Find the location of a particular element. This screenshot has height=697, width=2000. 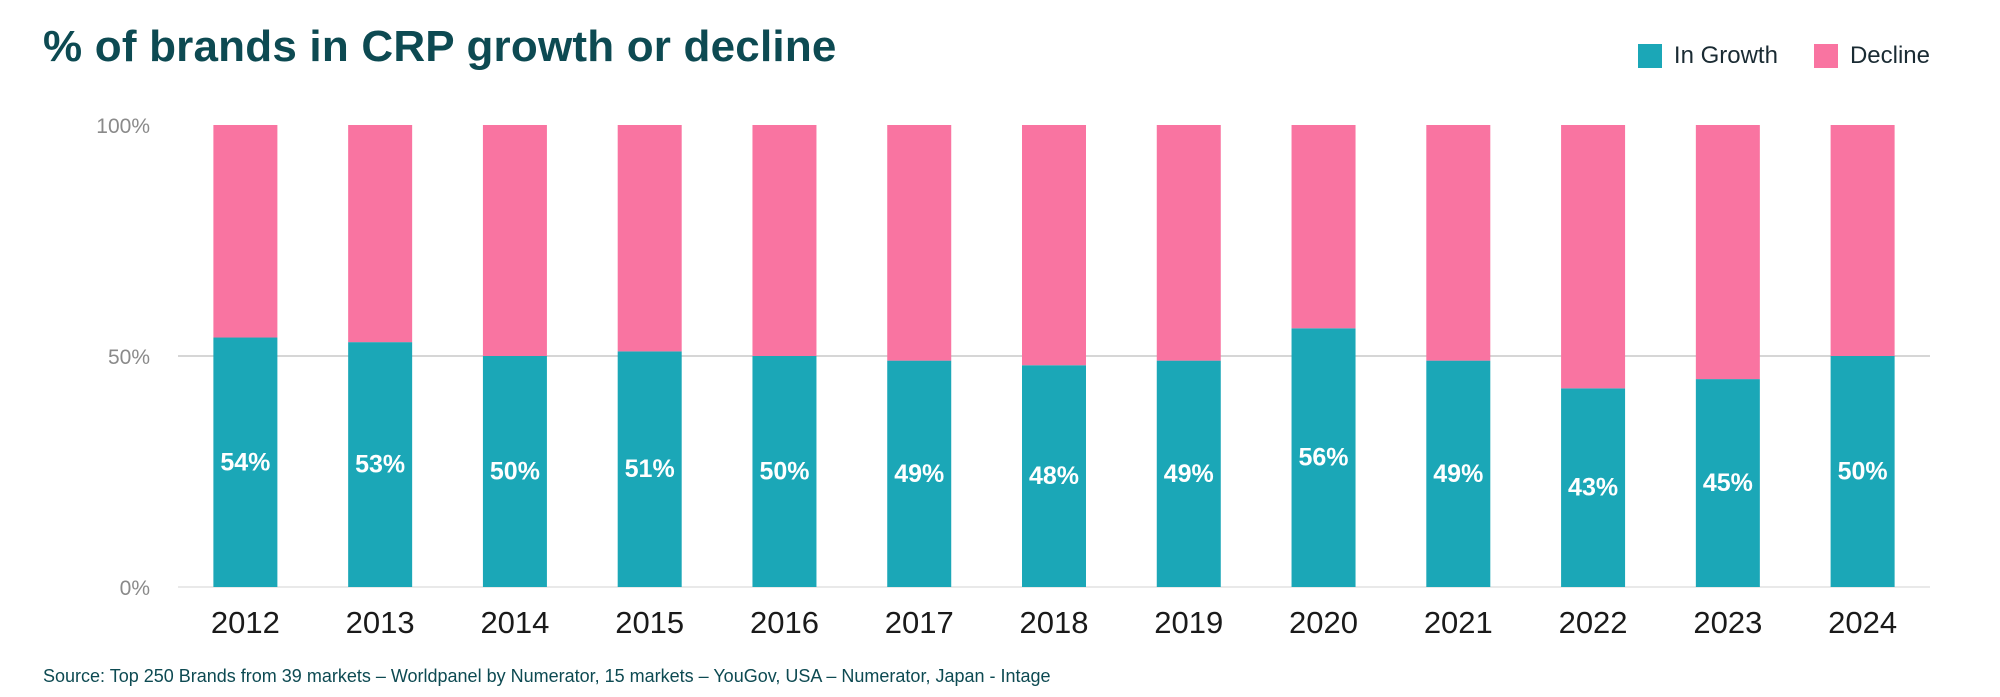

bar-growth-2021 is located at coordinates (1458, 473).